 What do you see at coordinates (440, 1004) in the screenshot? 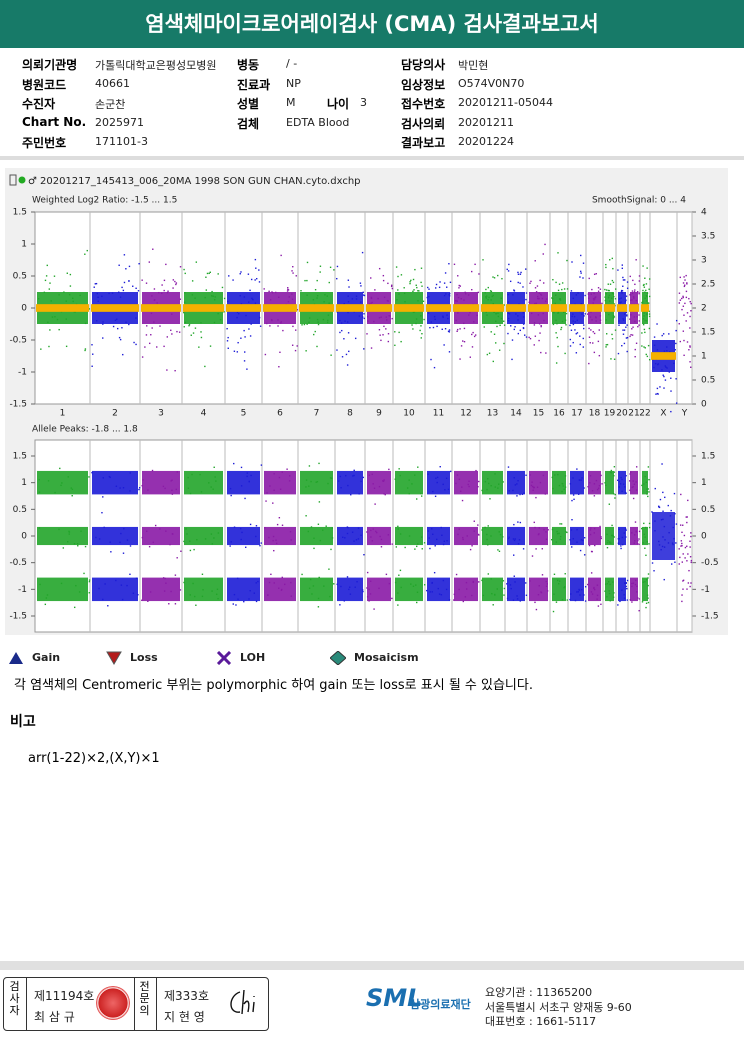
I see `org-name: 삼광의료재단` at bounding box center [440, 1004].